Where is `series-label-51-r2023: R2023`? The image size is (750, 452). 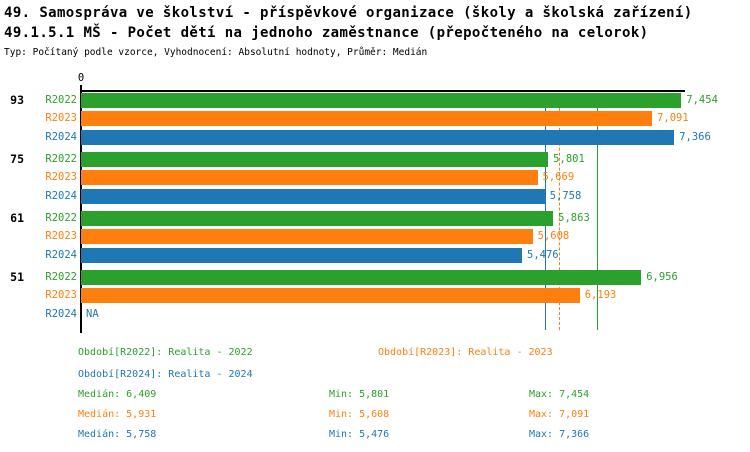
series-label-51-r2023: R2023 is located at coordinates (61, 295).